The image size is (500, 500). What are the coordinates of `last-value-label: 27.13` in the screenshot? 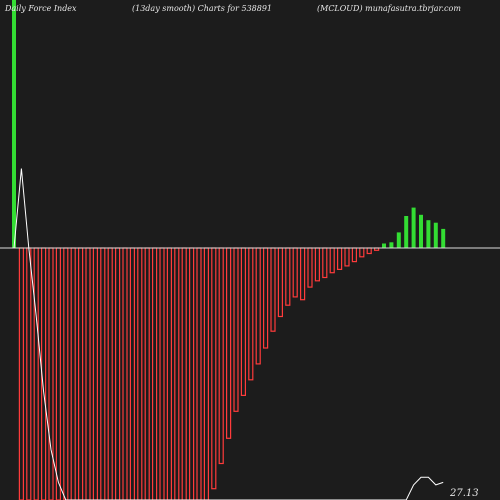 It's located at (464, 493).